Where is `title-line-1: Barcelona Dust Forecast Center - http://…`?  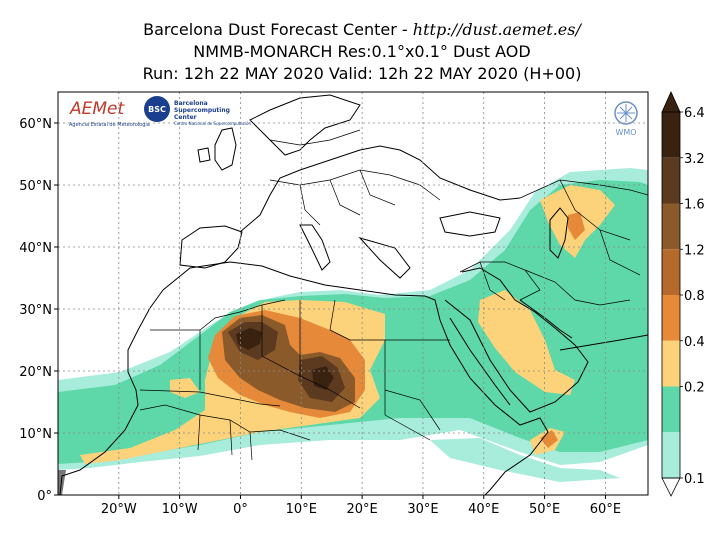
title-line-1: Barcelona Dust Forecast Center - http://… is located at coordinates (362, 30).